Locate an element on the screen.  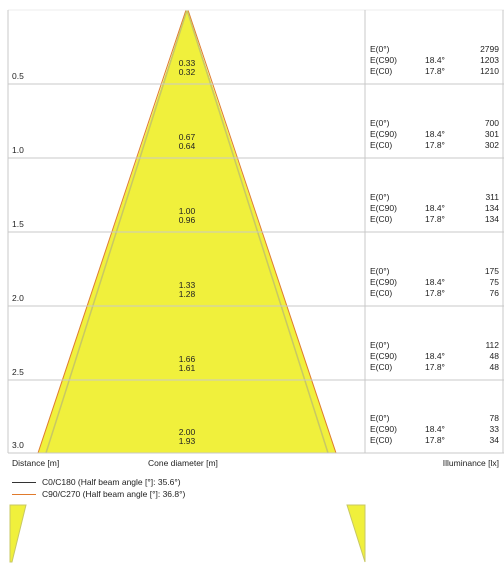
cone-diameter-c90: 1.00 is located at coordinates (187, 211).